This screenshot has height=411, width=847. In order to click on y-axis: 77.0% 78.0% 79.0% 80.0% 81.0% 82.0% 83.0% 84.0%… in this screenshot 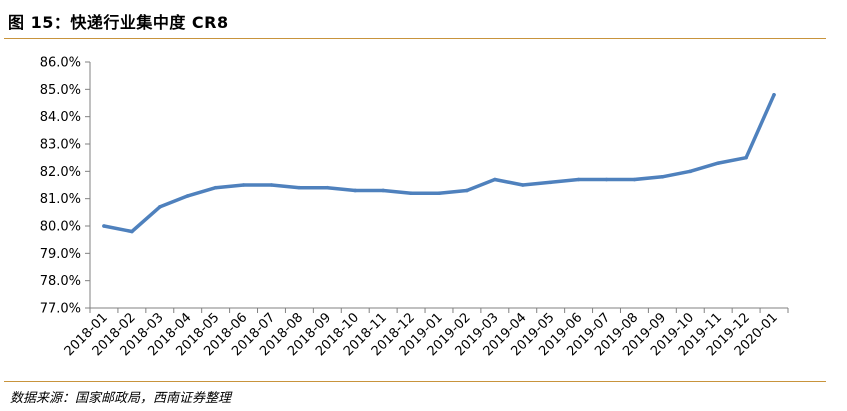, I will do `click(65, 186)`.